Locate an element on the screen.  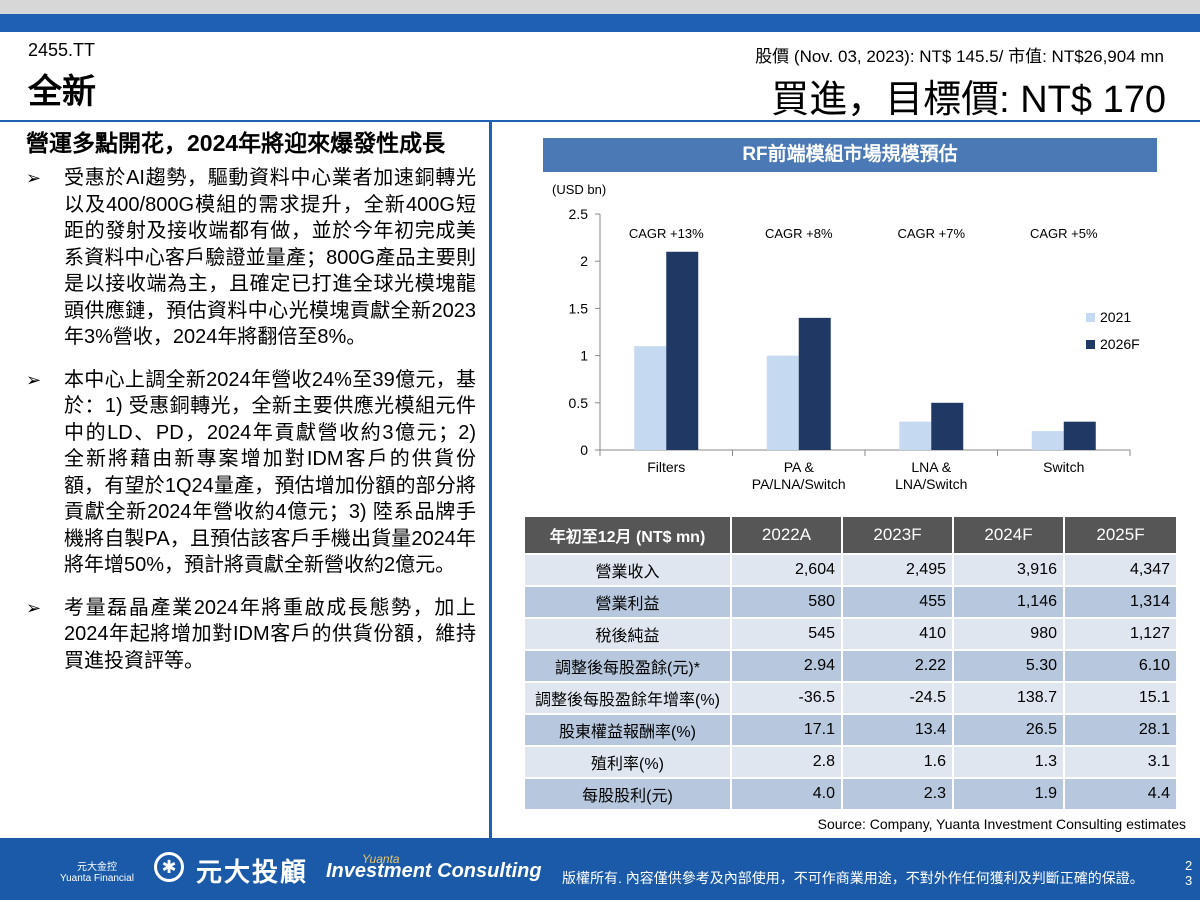
table-cell: 2.22 is located at coordinates (898, 665).